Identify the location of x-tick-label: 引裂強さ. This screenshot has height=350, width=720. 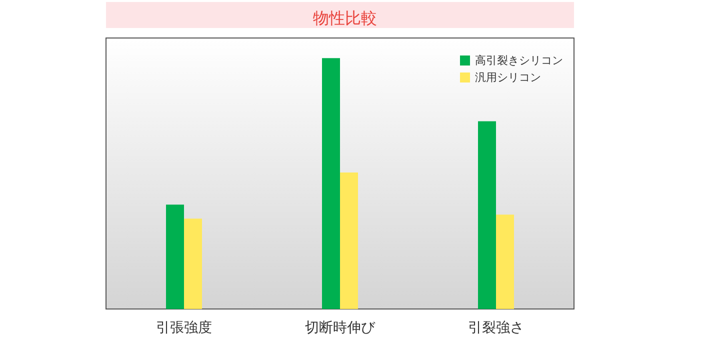
(496, 328).